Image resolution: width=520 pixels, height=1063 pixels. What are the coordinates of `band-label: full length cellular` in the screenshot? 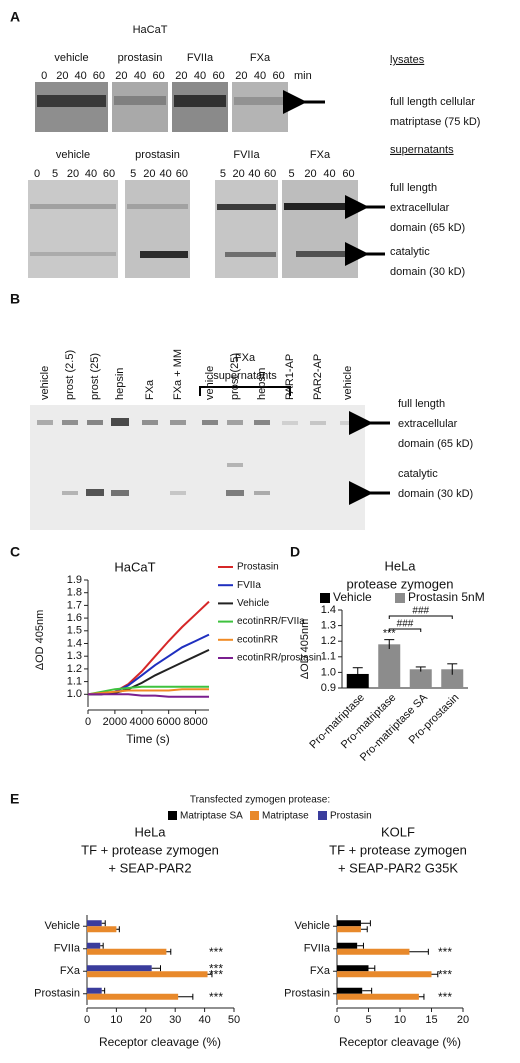 It's located at (432, 102).